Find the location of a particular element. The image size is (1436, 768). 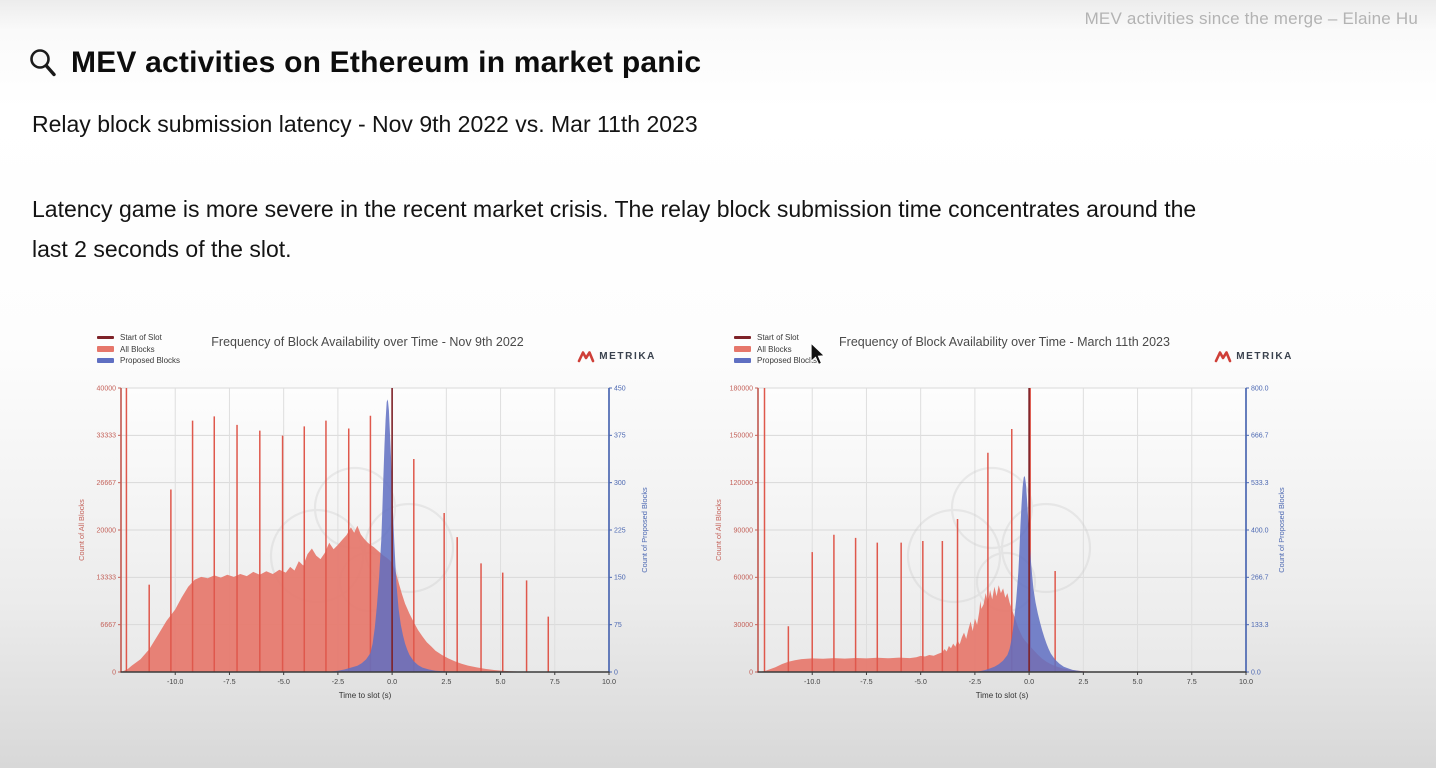

y-right-tick-label: 0 is located at coordinates (616, 672).